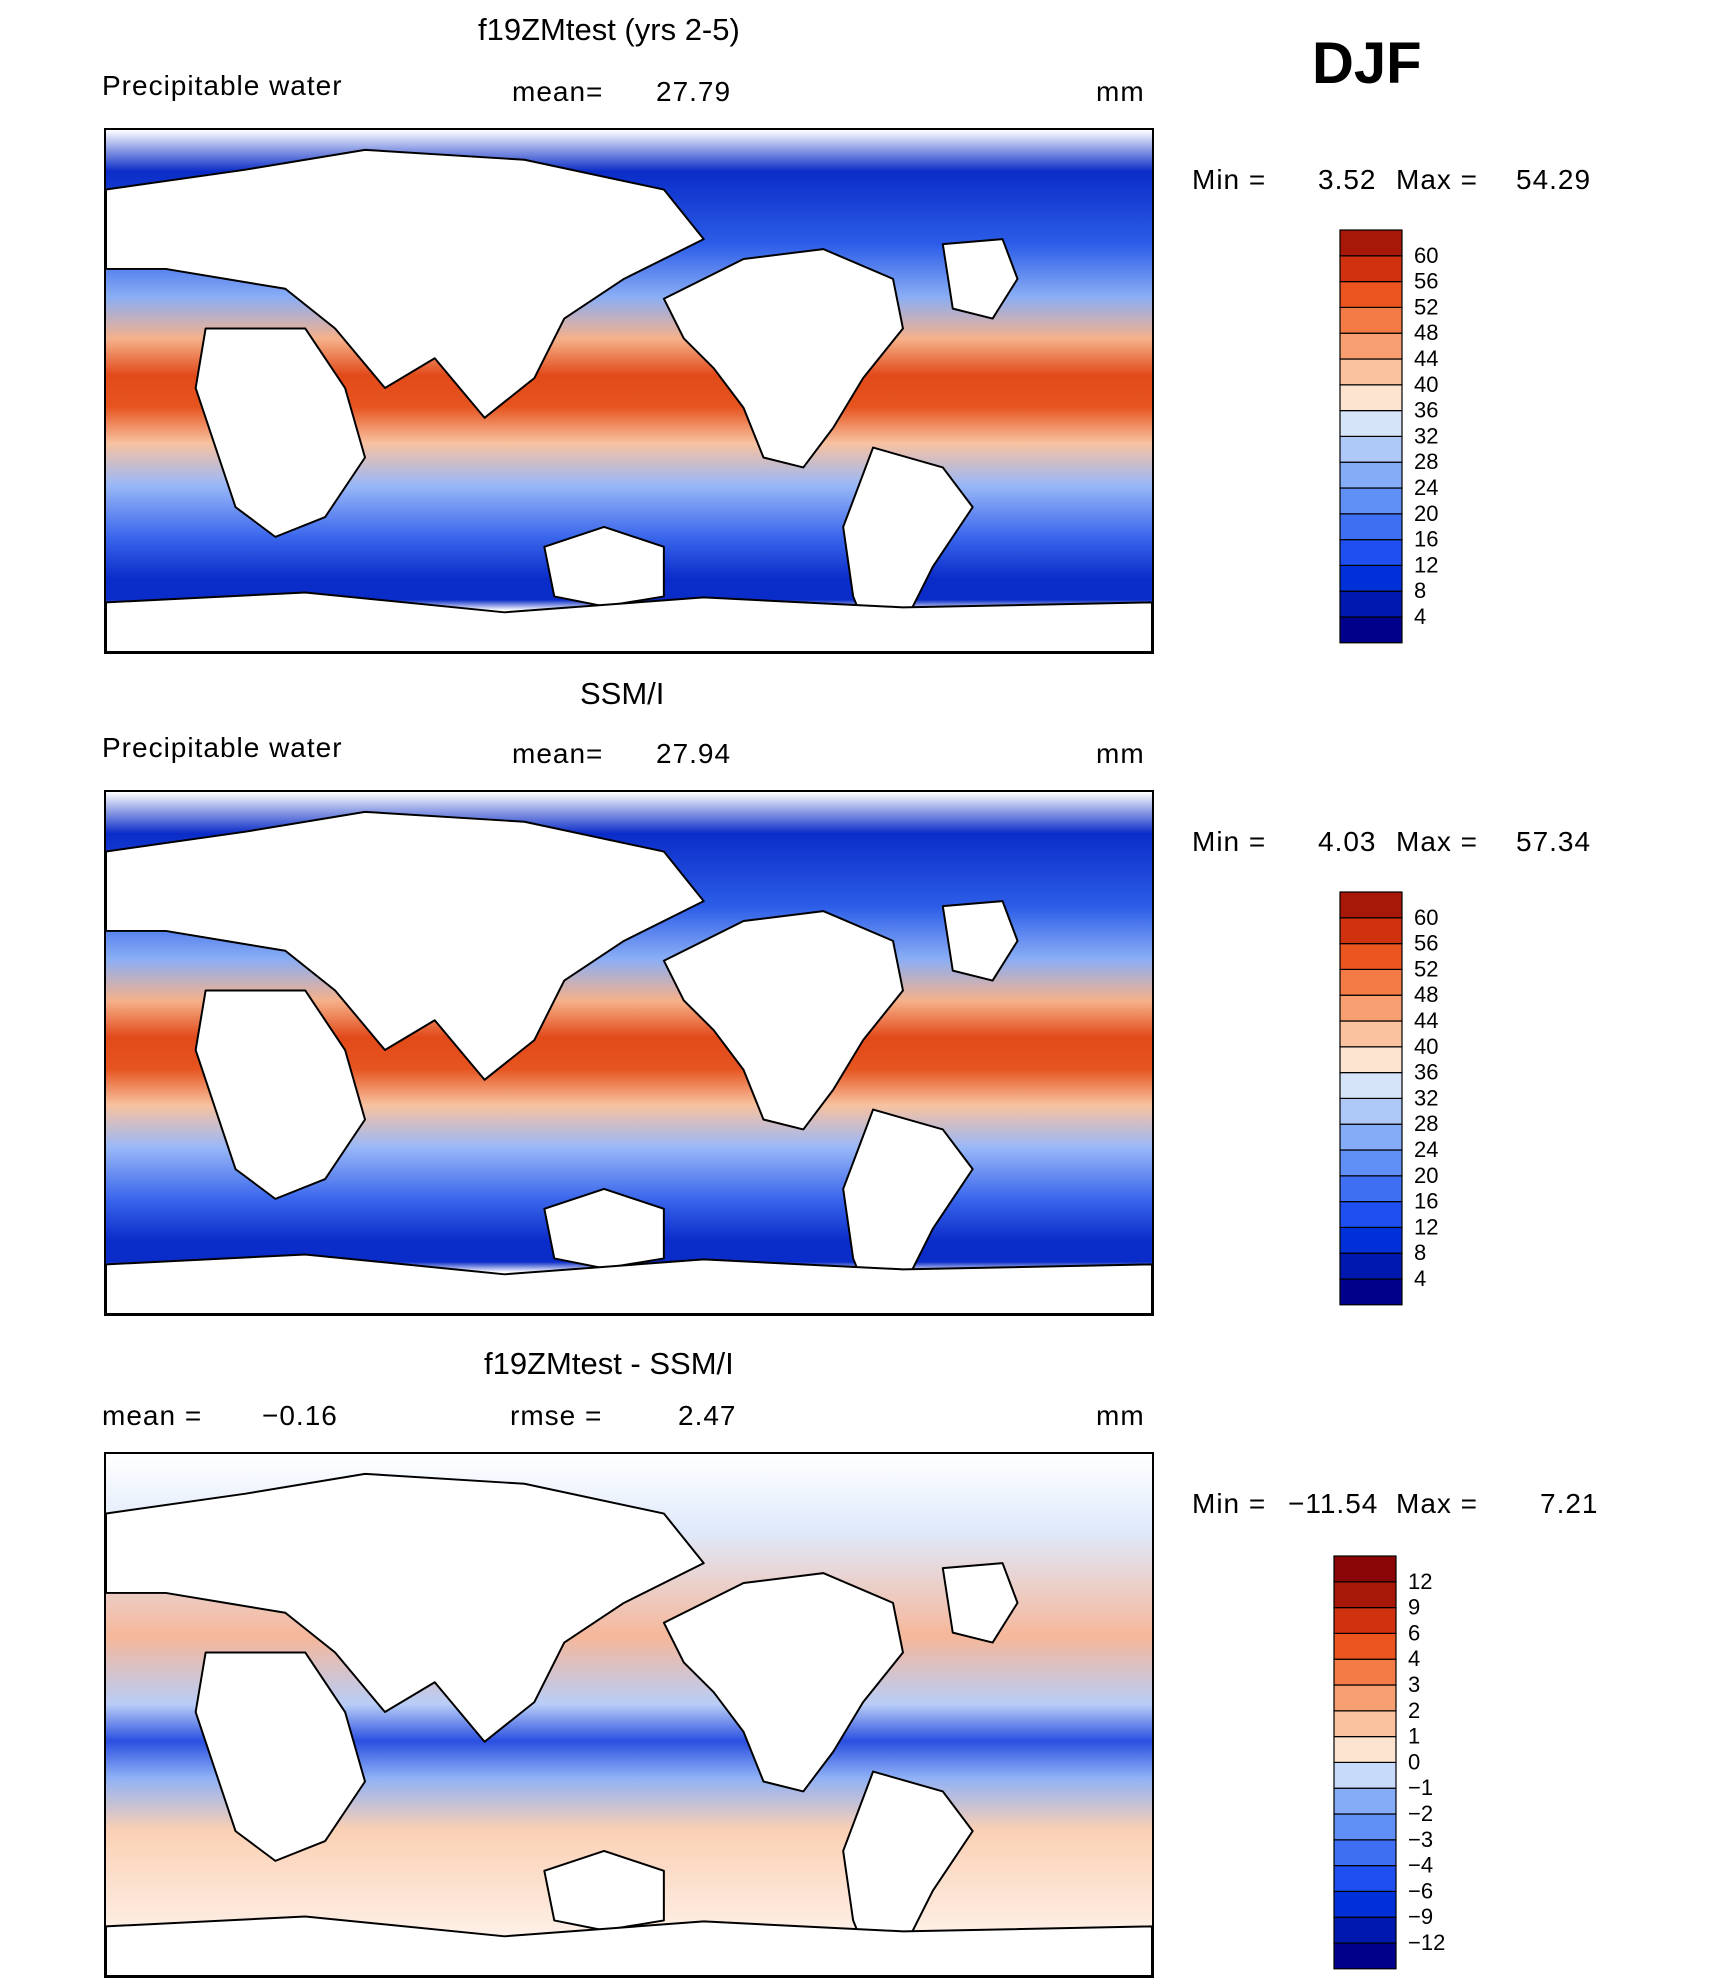 This screenshot has width=1710, height=1979. What do you see at coordinates (1554, 179) in the screenshot?
I see `max-value: 54.29` at bounding box center [1554, 179].